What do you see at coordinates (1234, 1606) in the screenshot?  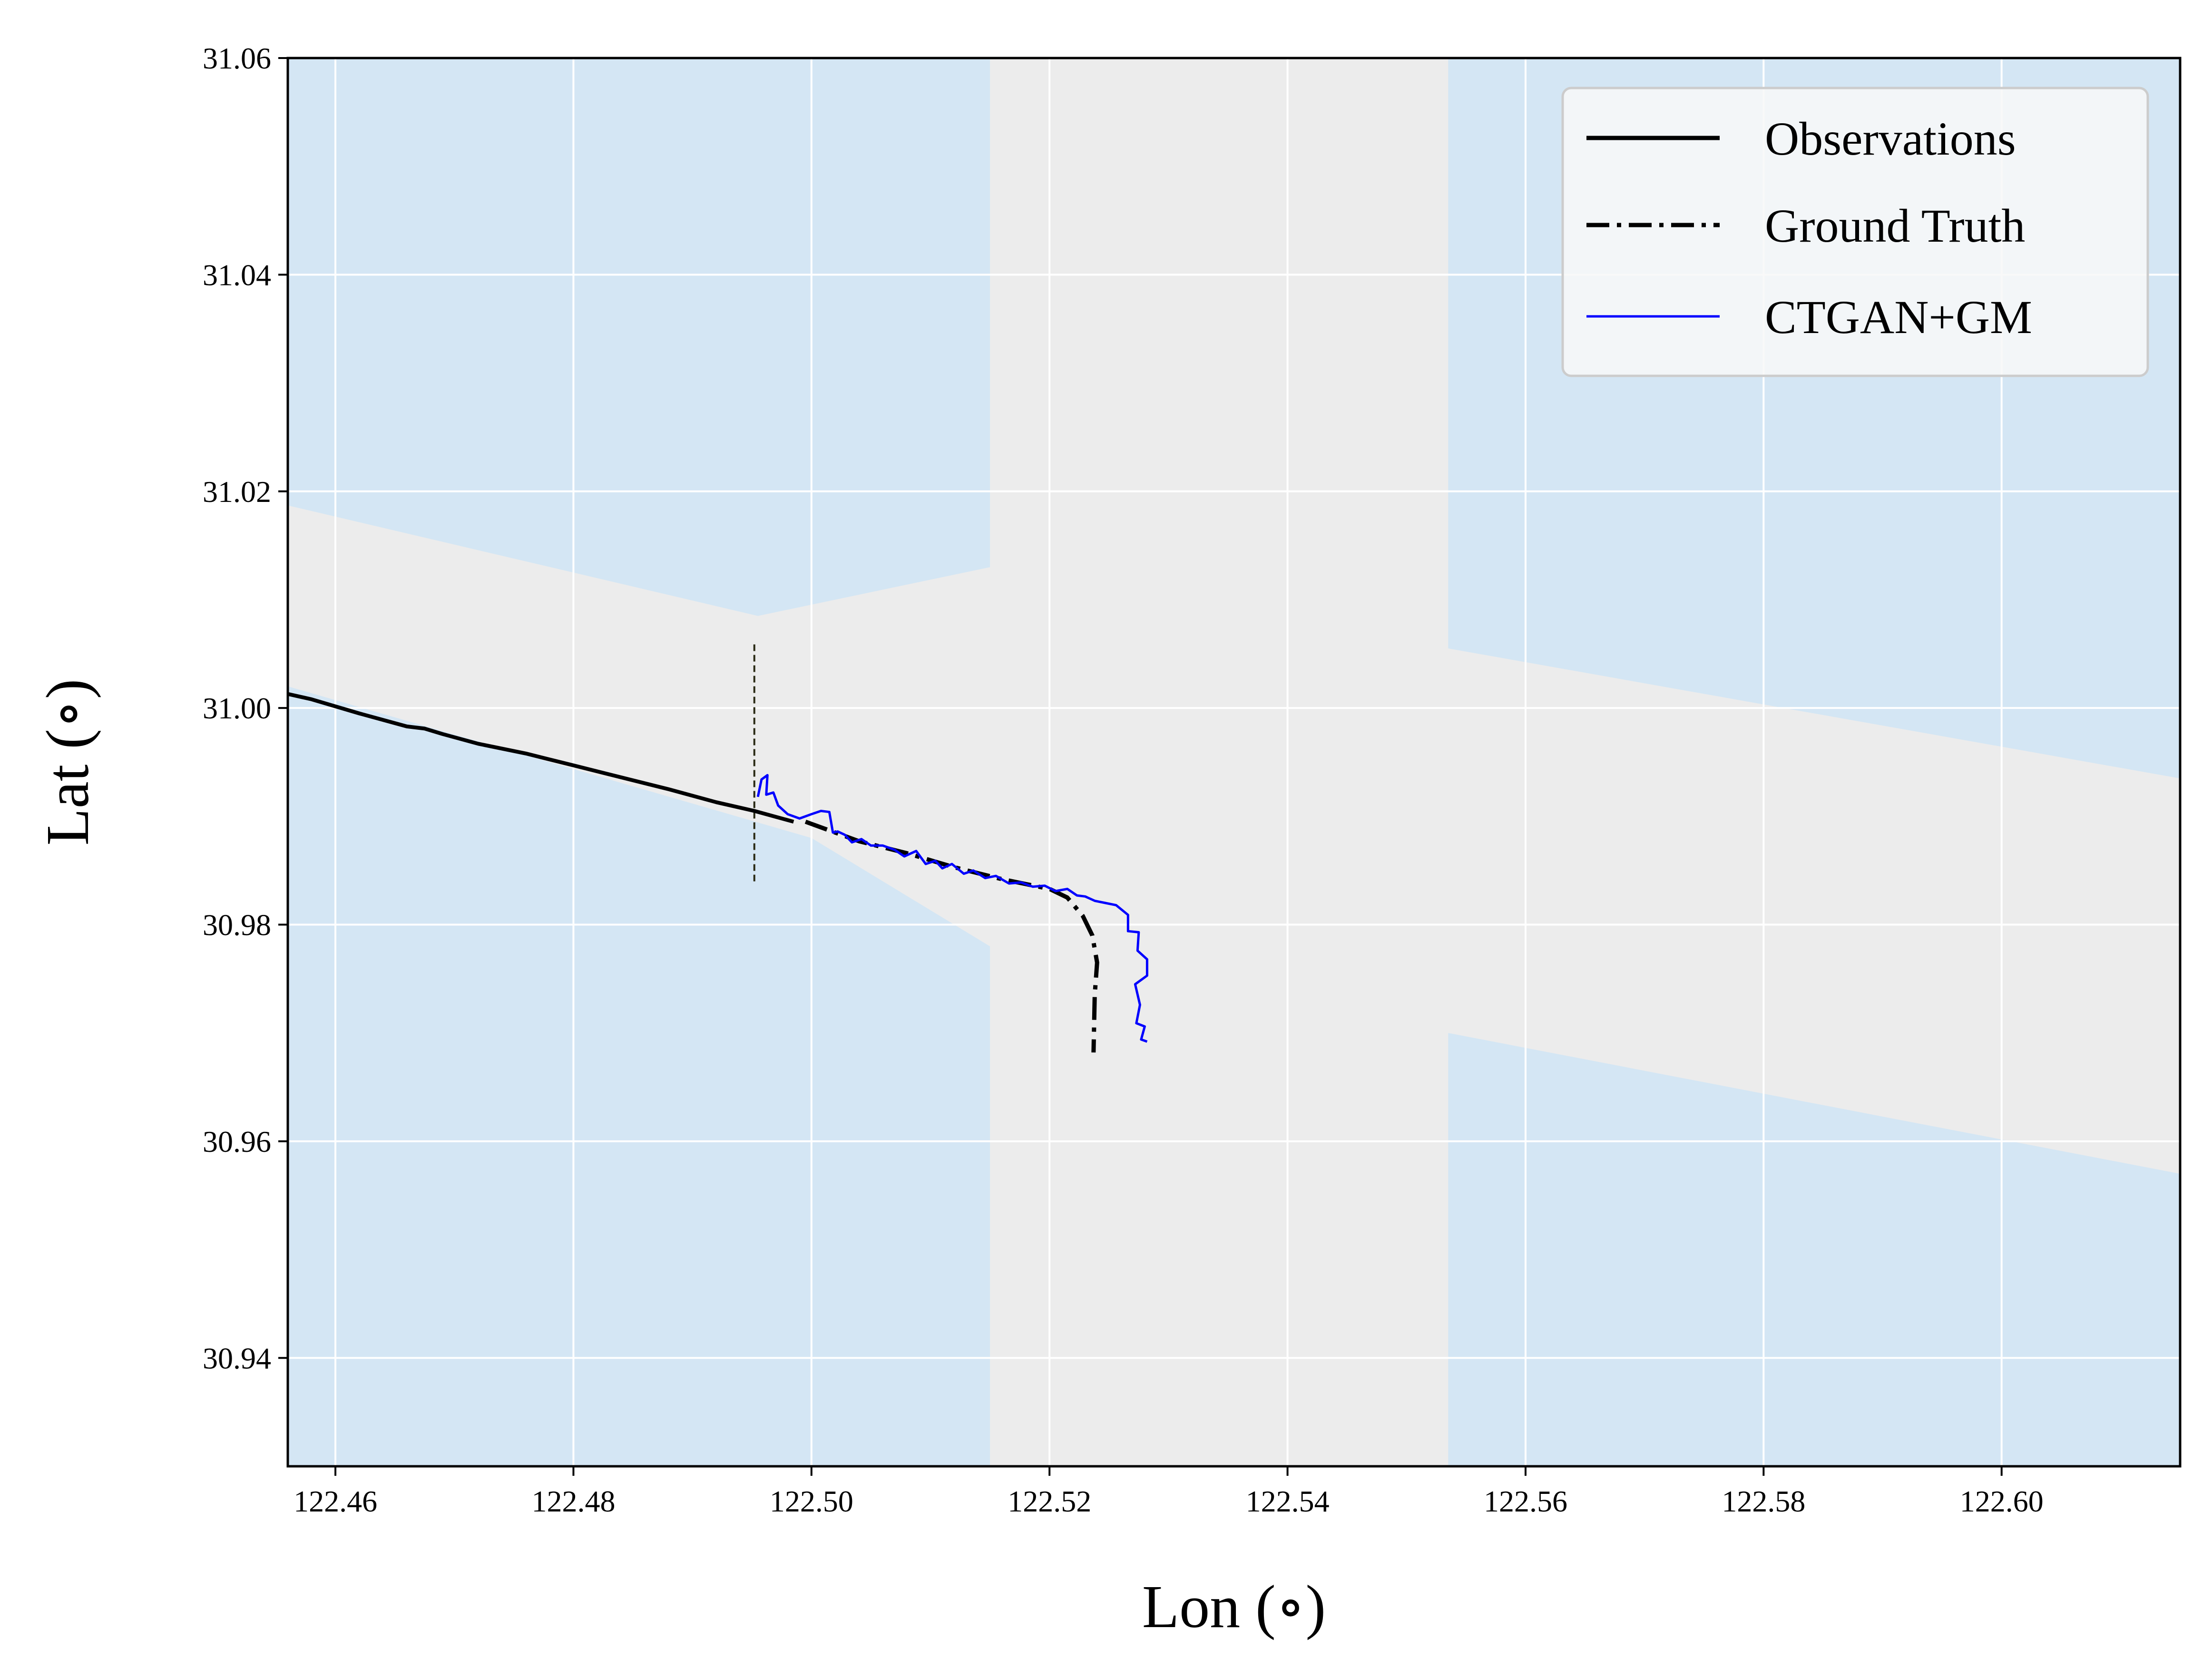 I see `x-axis-label: Lon (∘)` at bounding box center [1234, 1606].